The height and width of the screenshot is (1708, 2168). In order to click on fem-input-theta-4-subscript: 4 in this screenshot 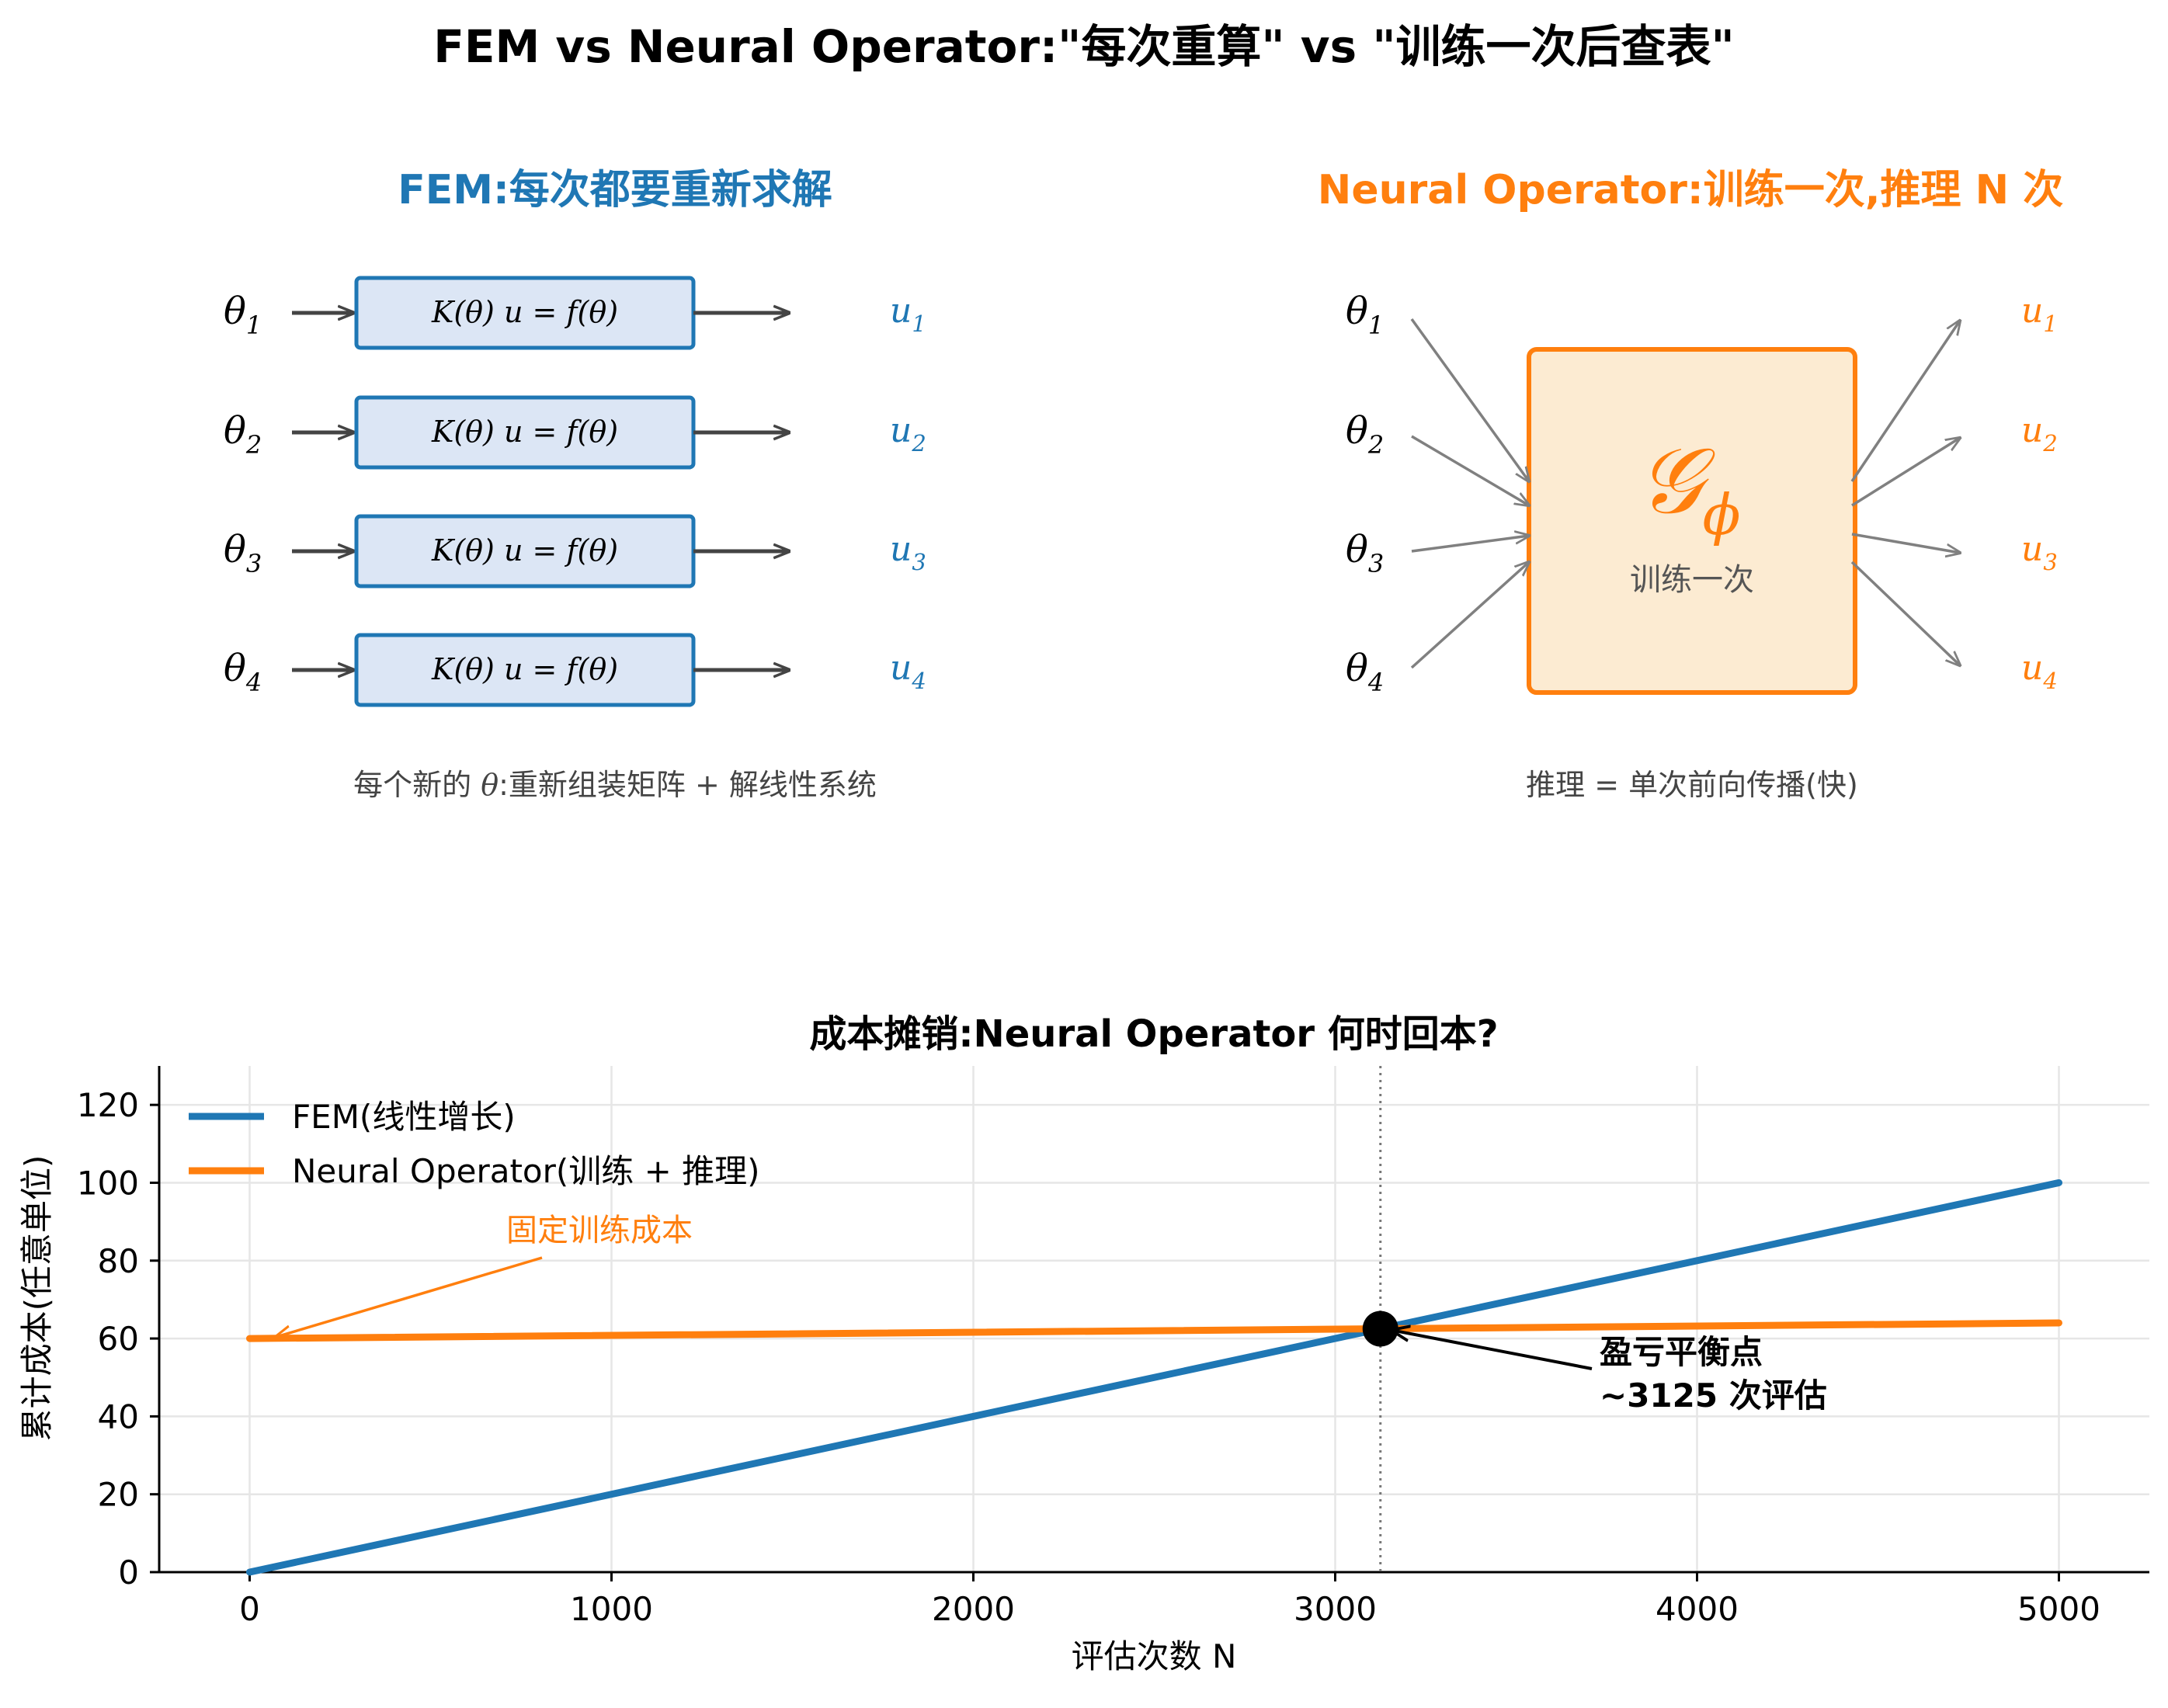, I will do `click(254, 683)`.